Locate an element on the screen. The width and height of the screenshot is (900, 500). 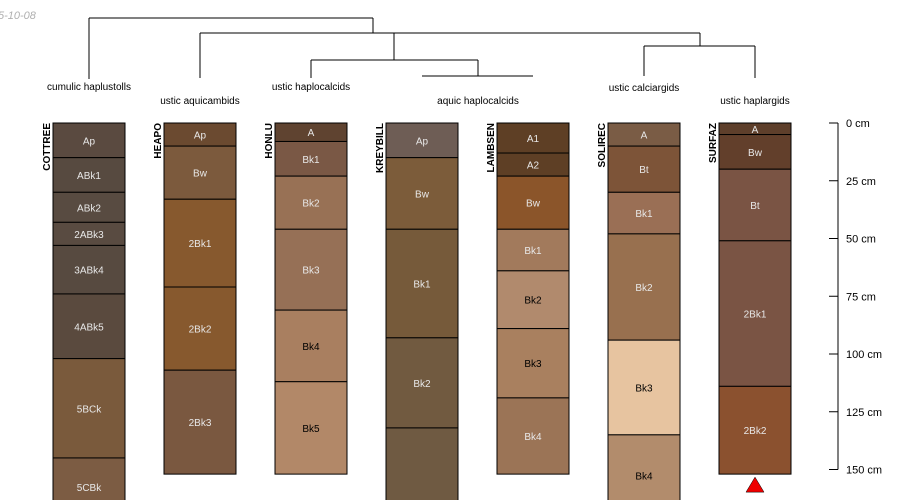
soil-profile-heapo: HEAPO Ap Bw 2Bk1 2Bk2 2Bk3 is located at coordinates (195, 298).